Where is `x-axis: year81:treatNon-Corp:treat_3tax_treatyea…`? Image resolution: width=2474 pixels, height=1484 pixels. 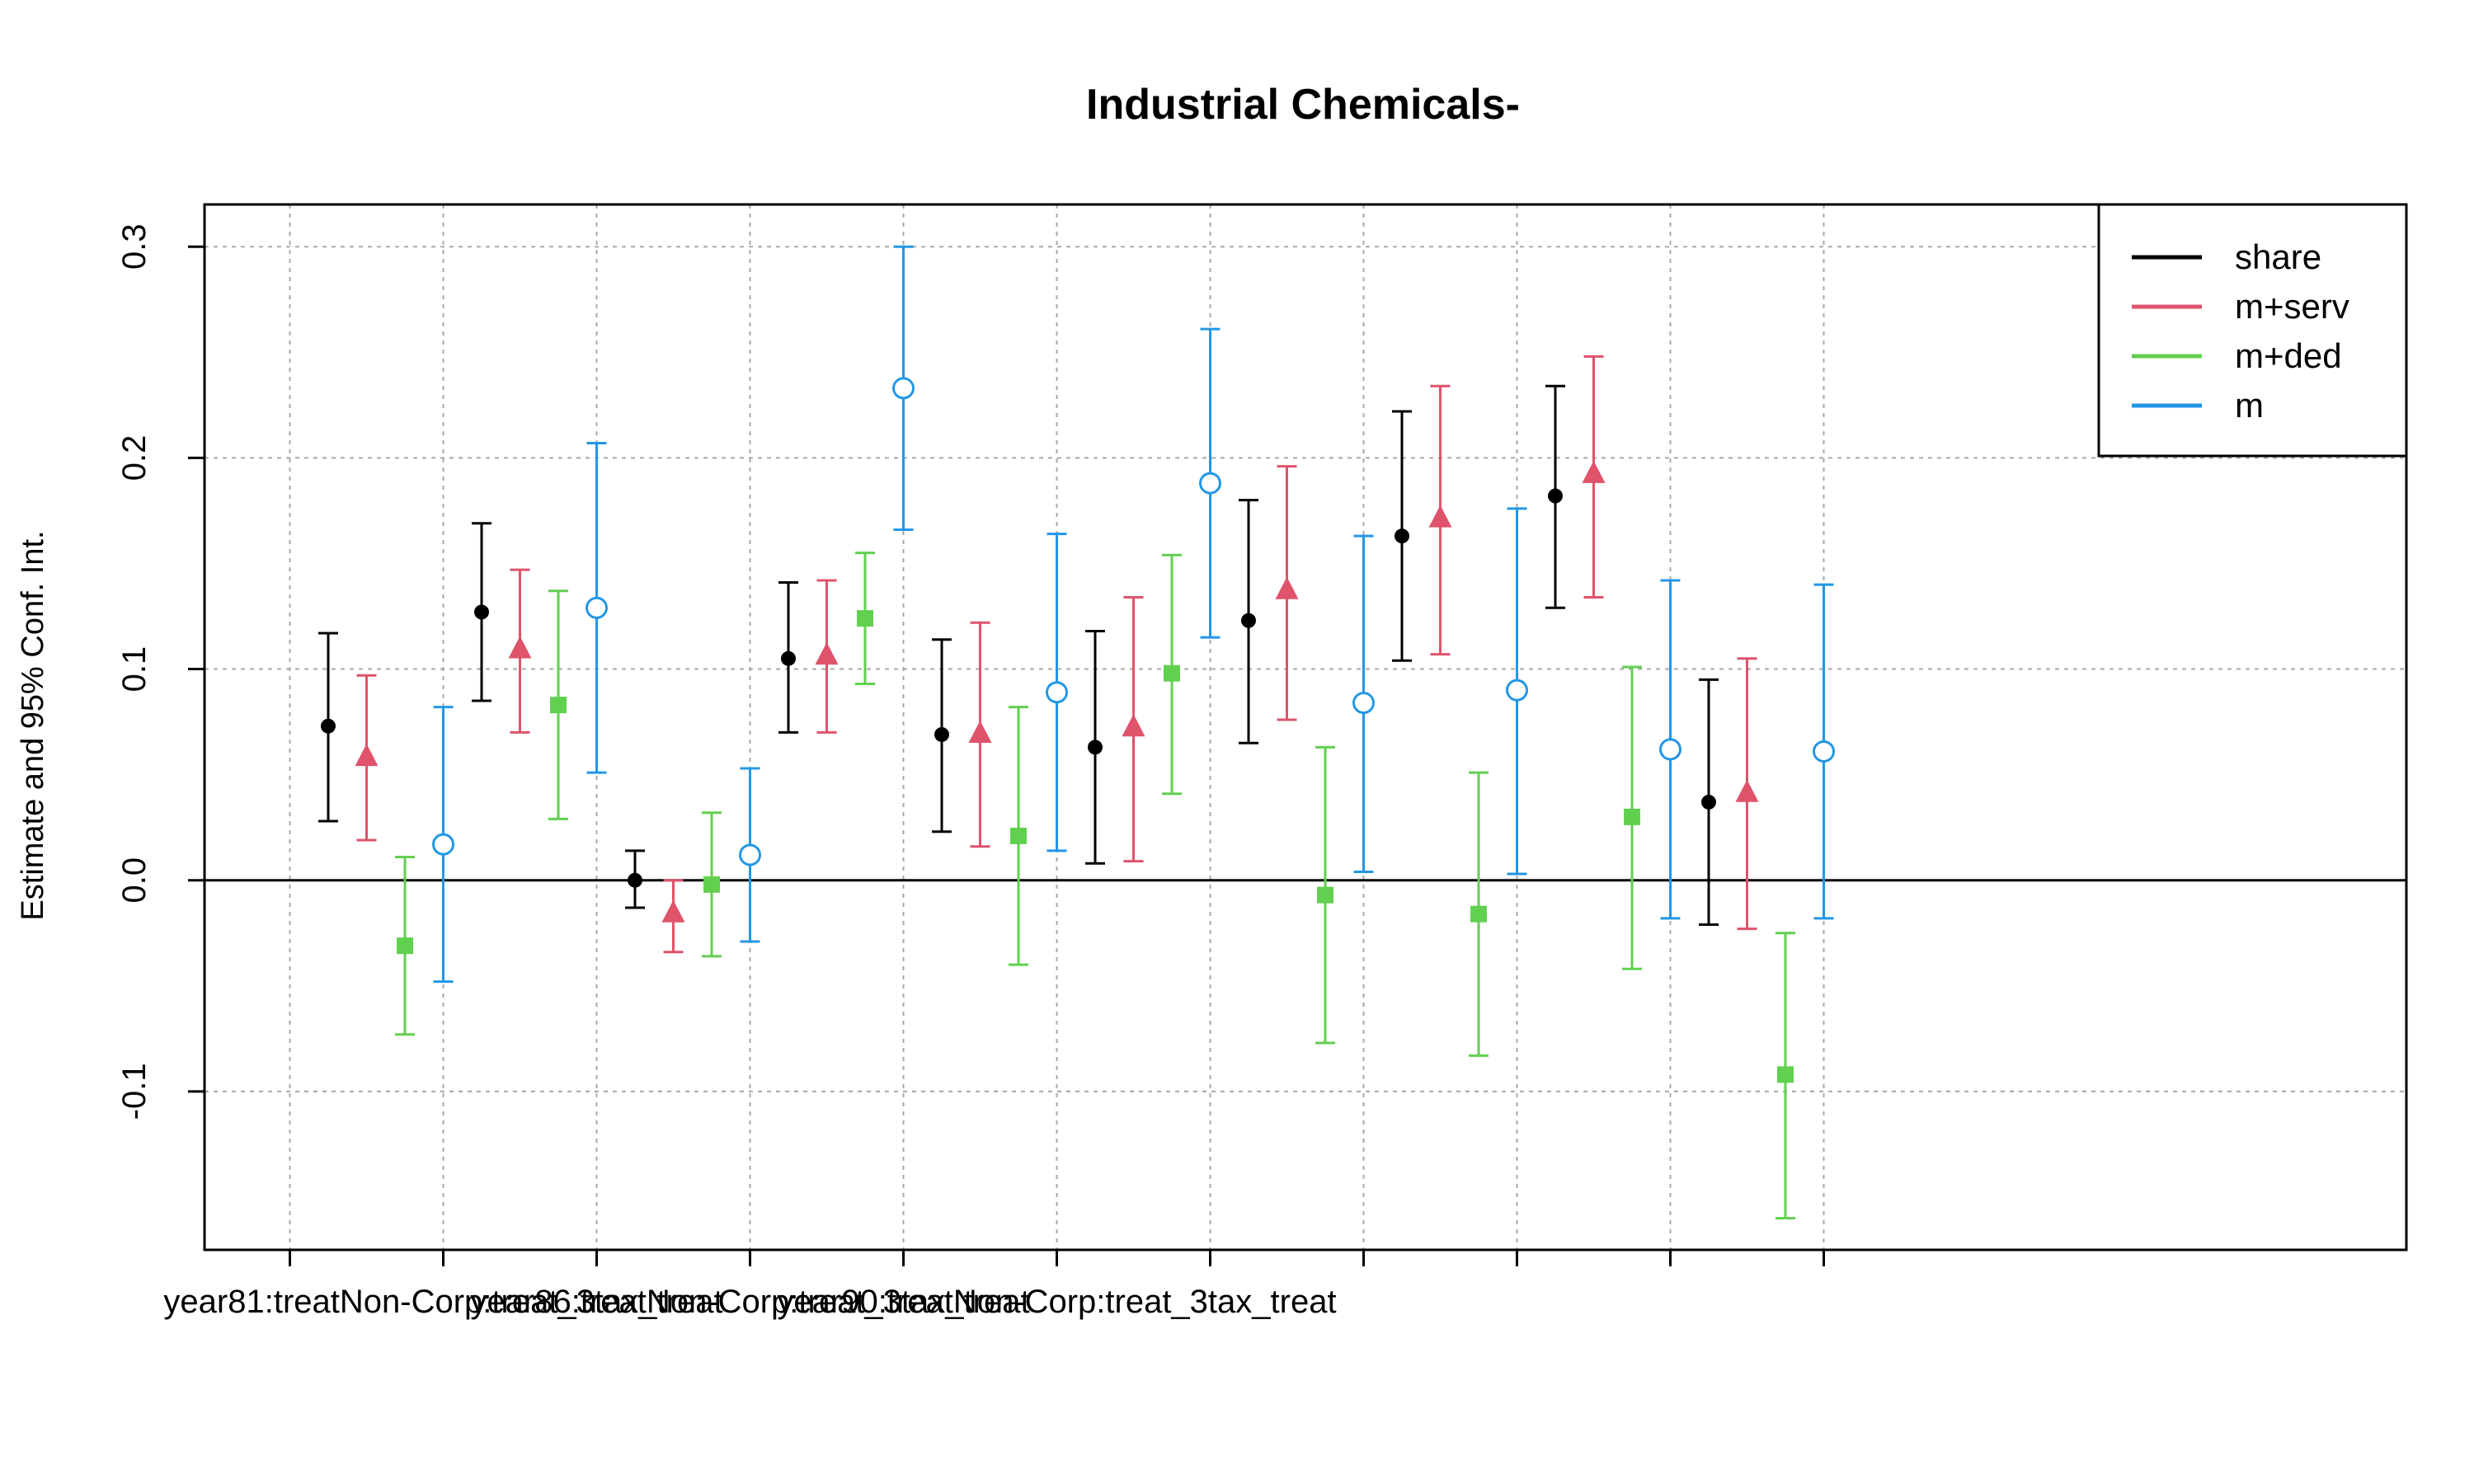 x-axis: year81:treatNon-Corp:treat_3tax_treatyea… is located at coordinates (994, 1285).